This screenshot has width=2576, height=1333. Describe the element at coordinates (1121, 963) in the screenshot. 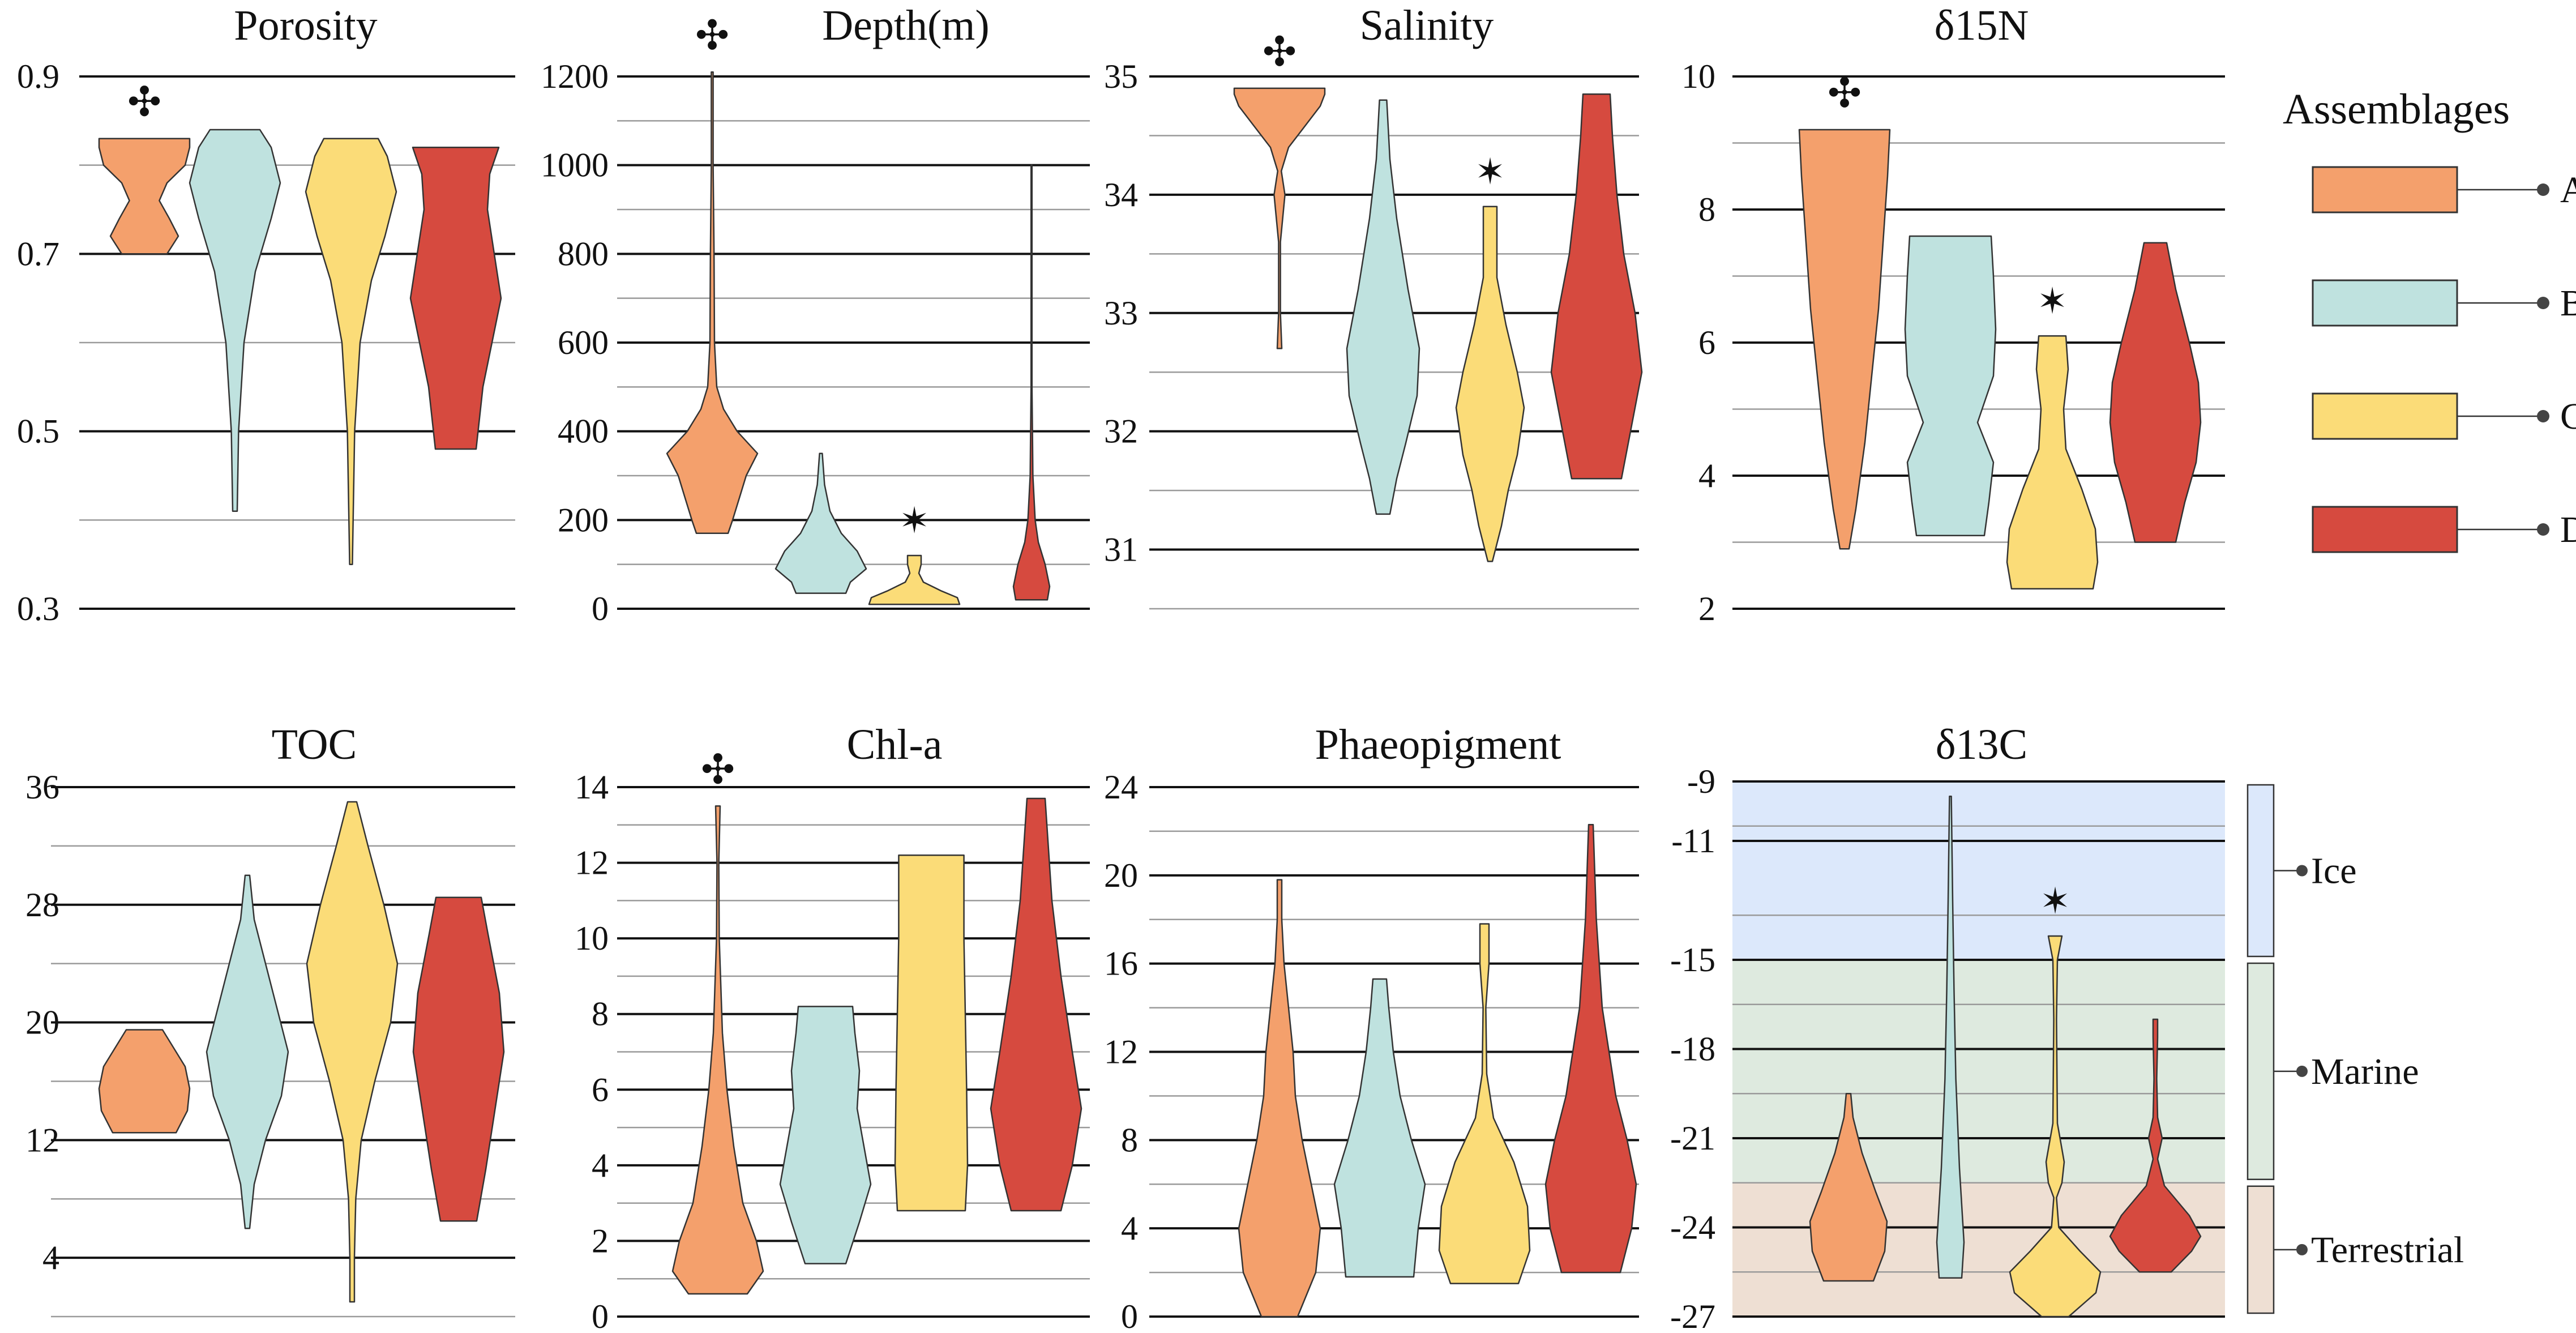

I see `y-tick-label: 16` at that location.